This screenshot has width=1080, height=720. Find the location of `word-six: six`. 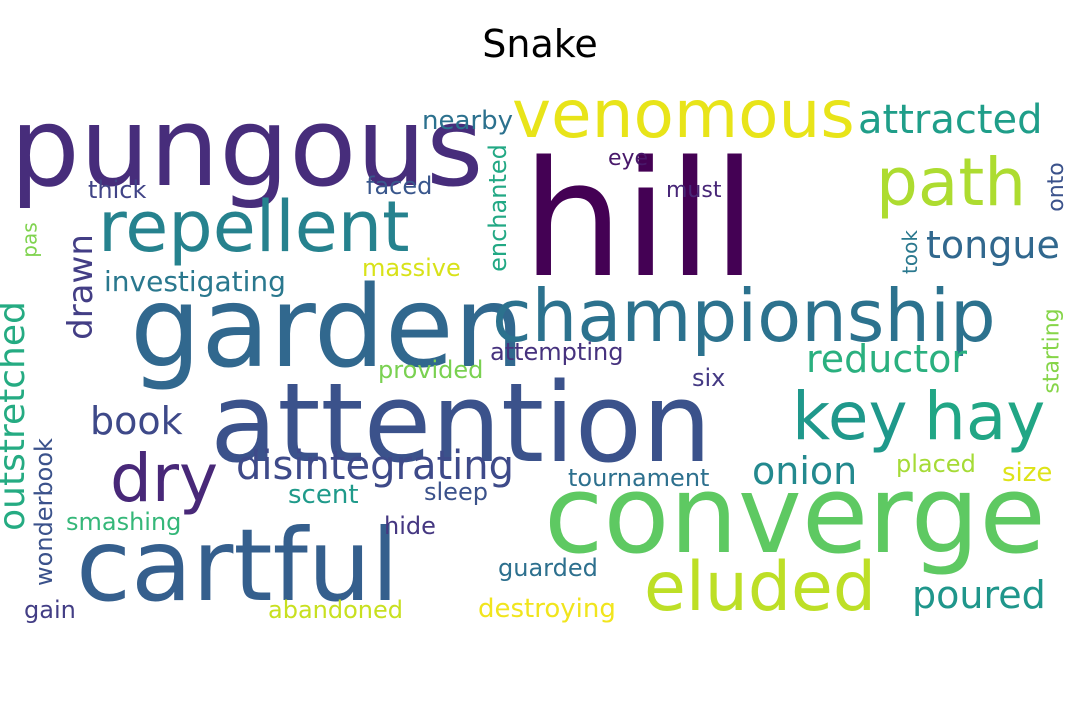

word-six: six is located at coordinates (709, 378).